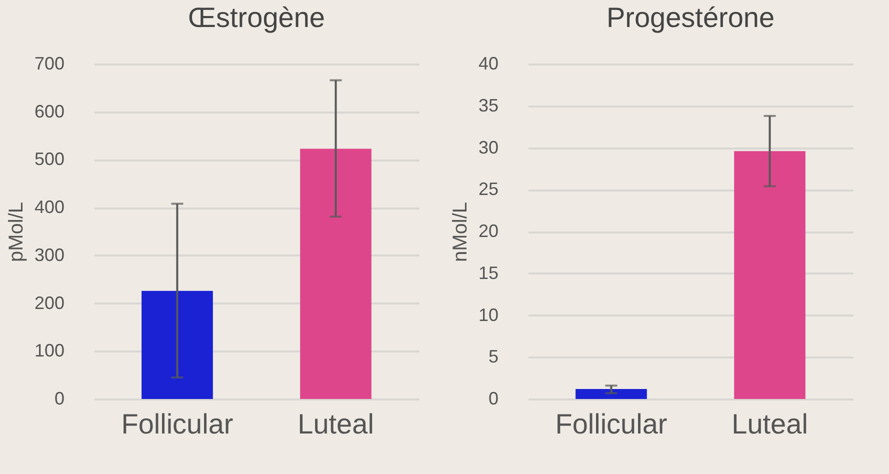  Describe the element at coordinates (488, 147) in the screenshot. I see `y-tick-label: 30` at that location.